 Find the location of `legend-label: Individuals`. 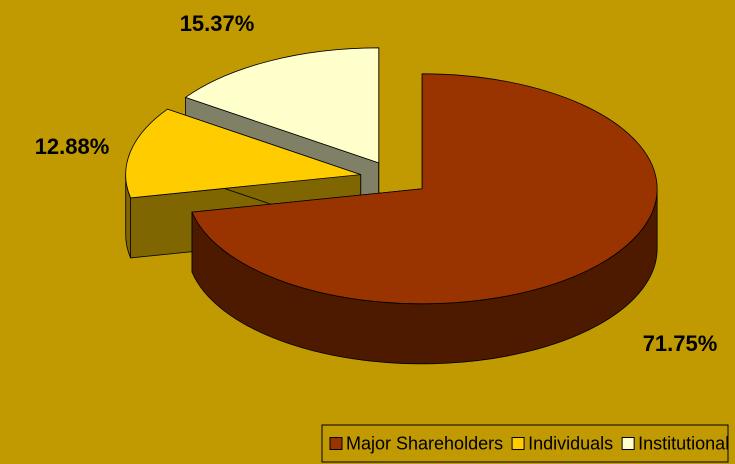

legend-label: Individuals is located at coordinates (570, 443).